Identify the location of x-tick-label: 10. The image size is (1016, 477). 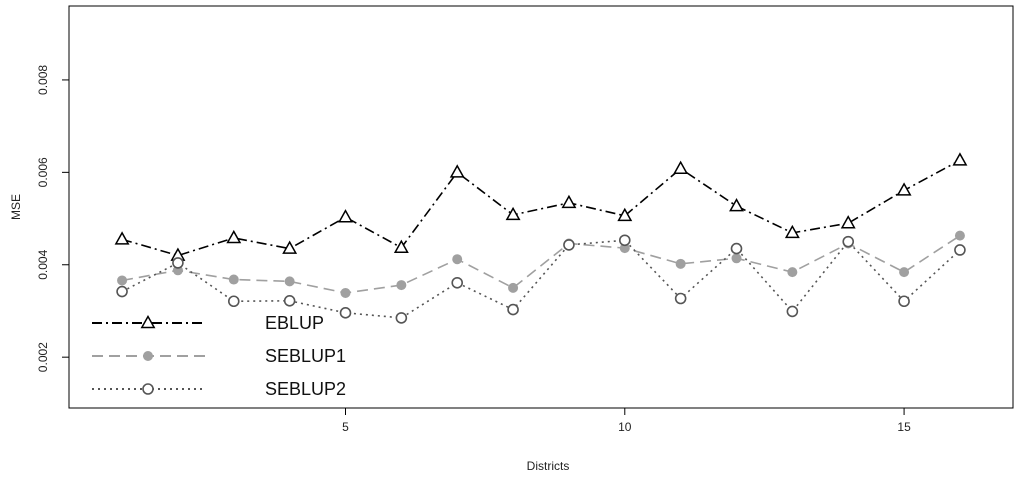
(625, 427).